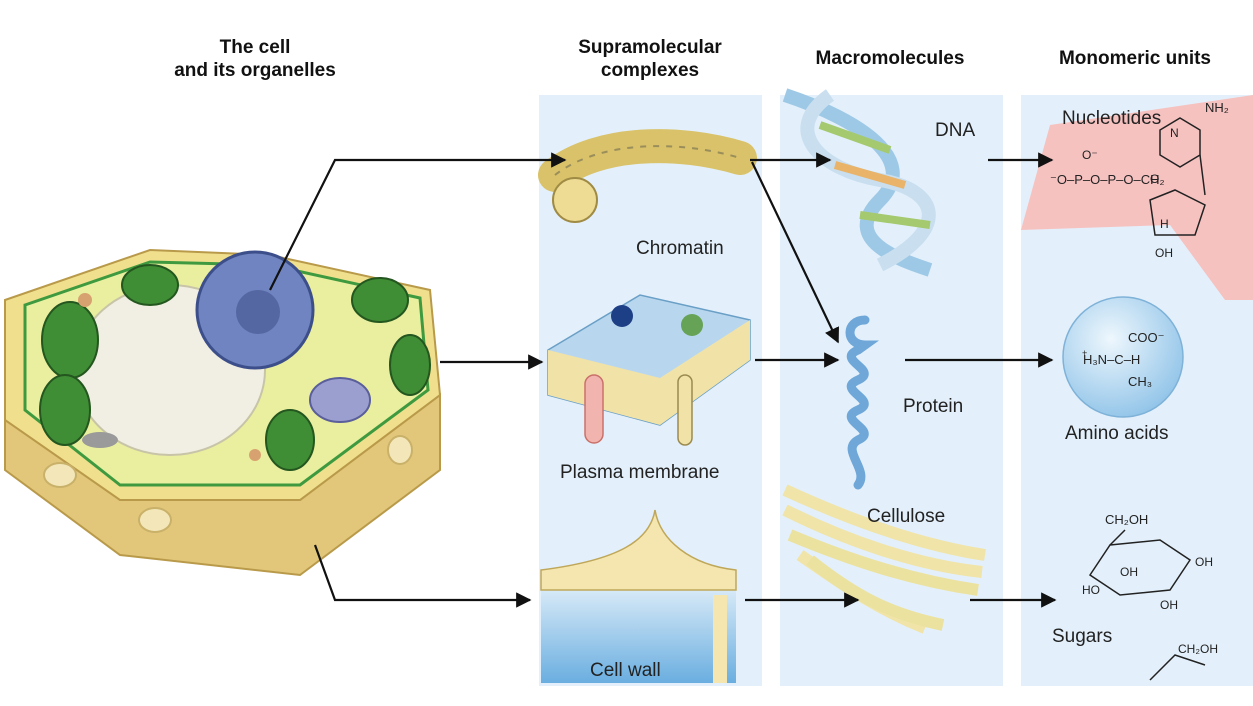 This screenshot has width=1253, height=706. I want to click on nucleotide-structure, so click(1177, 176).